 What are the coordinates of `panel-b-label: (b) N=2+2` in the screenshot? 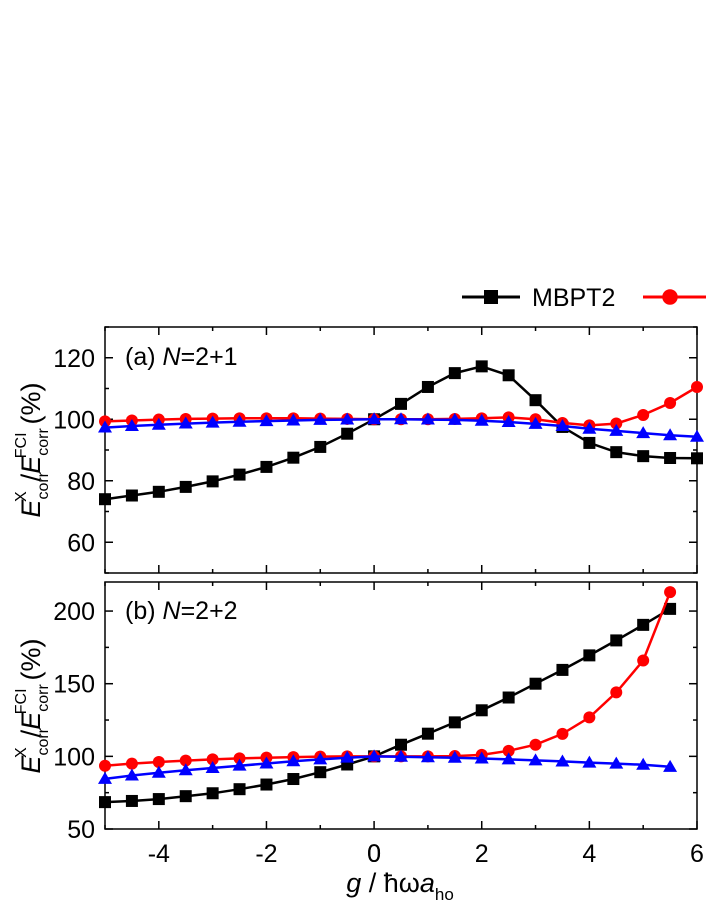 It's located at (181, 611).